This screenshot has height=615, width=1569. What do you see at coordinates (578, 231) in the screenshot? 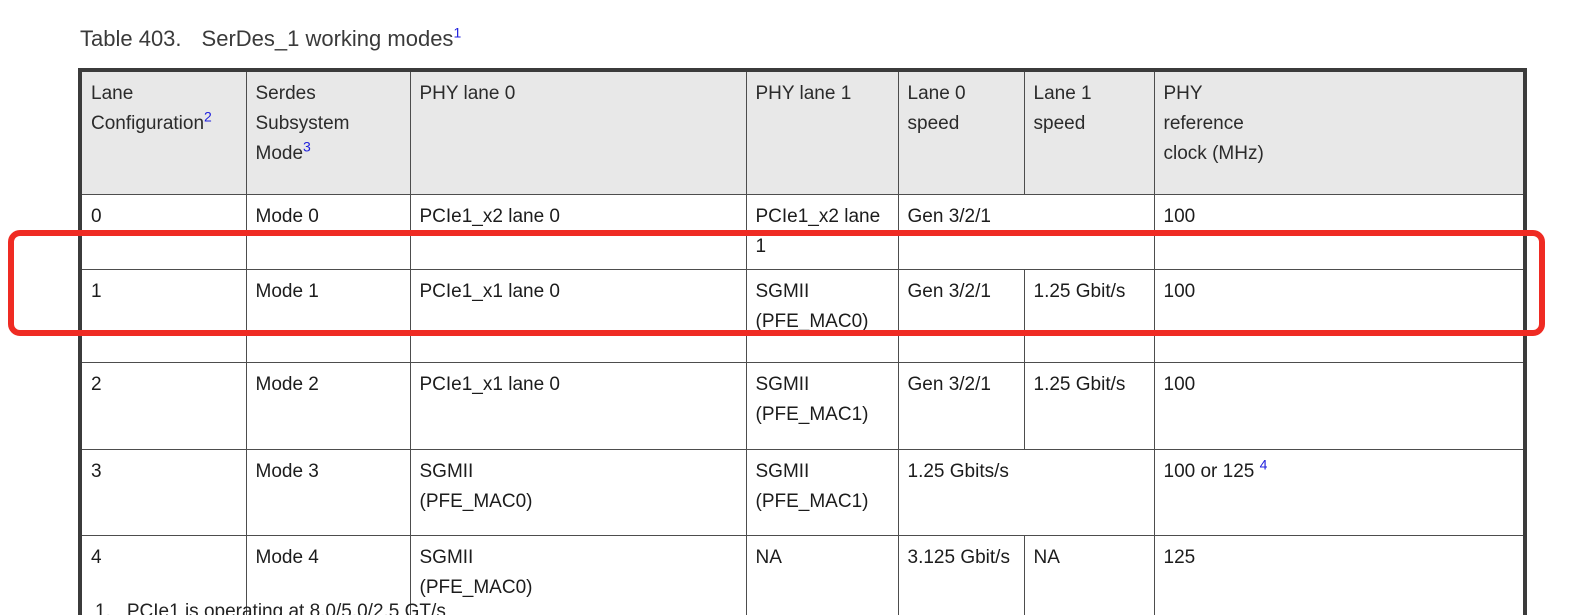
I see `table-cell: PCIe1_x2 lane 0` at bounding box center [578, 231].